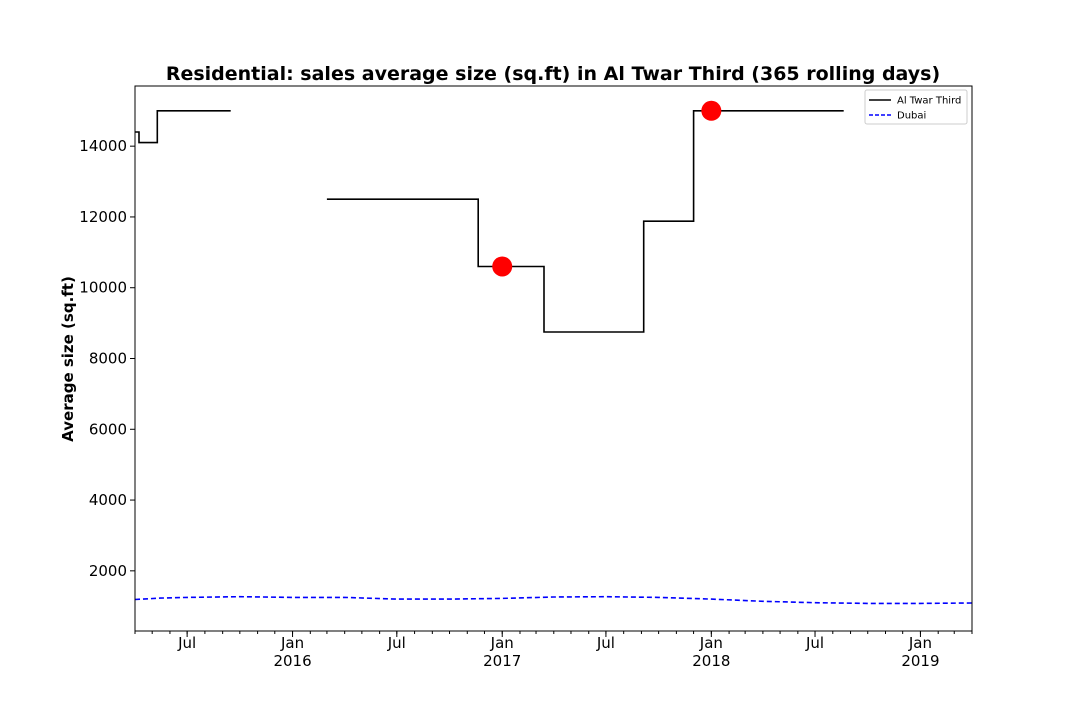 Image resolution: width=1080 pixels, height=720 pixels. What do you see at coordinates (103, 146) in the screenshot?
I see `y-tick-label-6: 14000` at bounding box center [103, 146].